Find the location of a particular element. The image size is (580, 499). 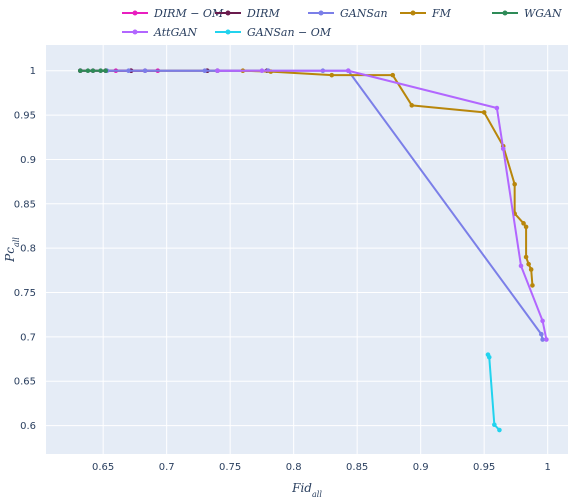

y-tick-label: 0.6 is located at coordinates (28, 426).